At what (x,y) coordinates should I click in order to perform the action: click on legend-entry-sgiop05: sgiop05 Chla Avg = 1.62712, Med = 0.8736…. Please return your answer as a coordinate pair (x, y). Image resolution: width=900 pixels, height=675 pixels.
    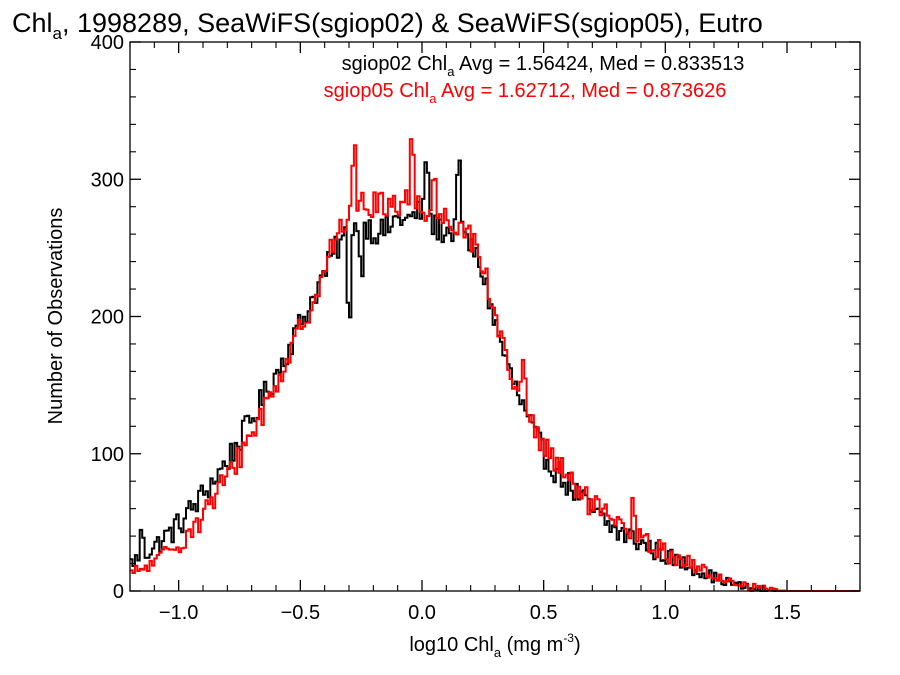
    Looking at the image, I should click on (525, 93).